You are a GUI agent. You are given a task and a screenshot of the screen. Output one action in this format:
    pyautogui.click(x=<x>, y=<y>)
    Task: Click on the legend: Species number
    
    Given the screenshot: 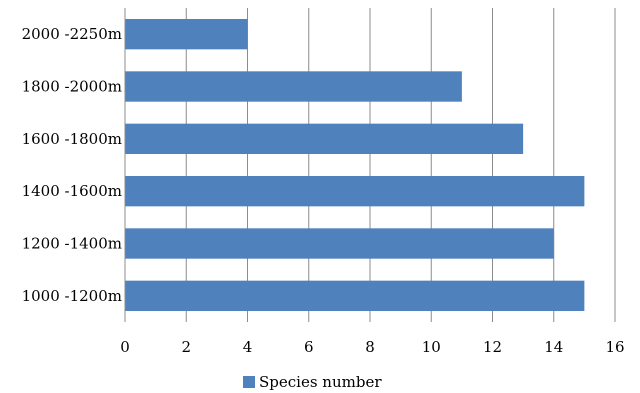 What is the action you would take?
    pyautogui.click(x=312, y=382)
    